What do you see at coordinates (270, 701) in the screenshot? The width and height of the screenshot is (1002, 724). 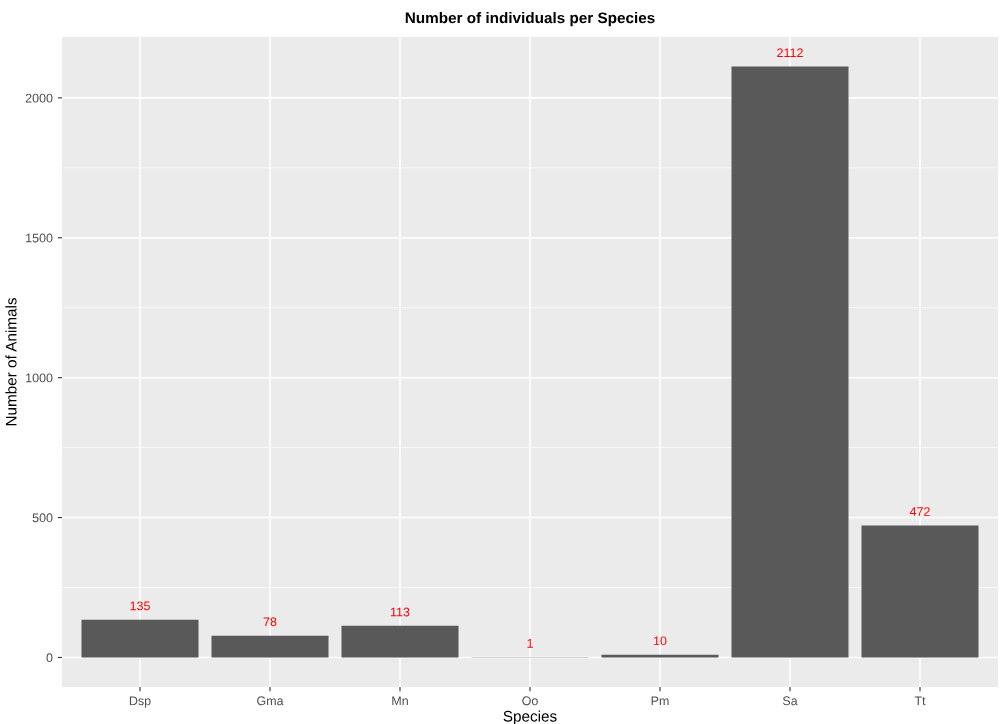 I see `x-tick-label: Gma` at bounding box center [270, 701].